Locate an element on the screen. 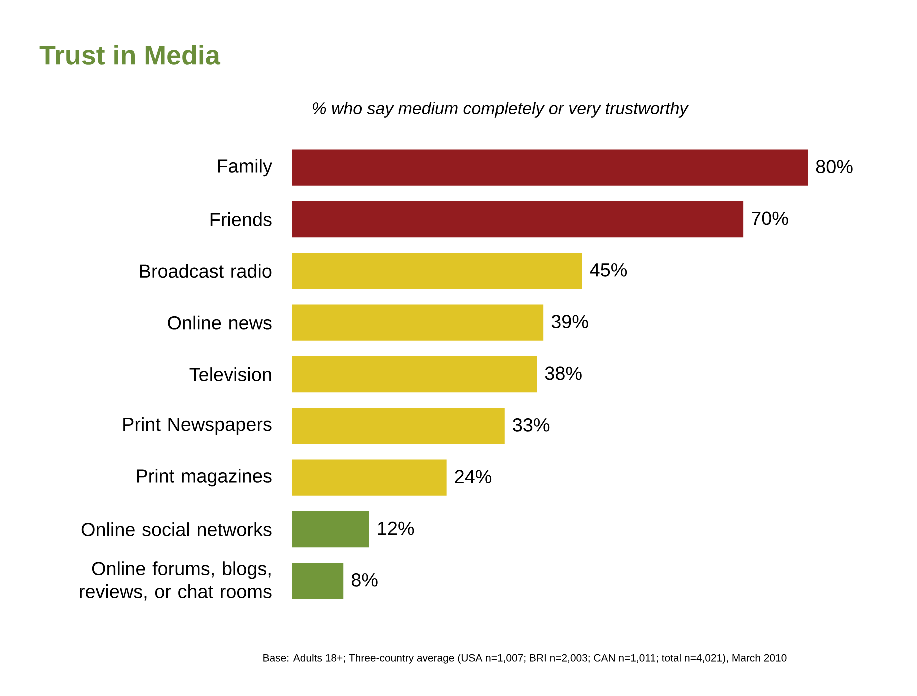 The image size is (917, 696). text: Base: Adults 18+; Three-country average (USA n=1,007; BRI n=2,003; CAN n=1,011; total n=4,021), March 2010 is located at coordinates (525, 659).